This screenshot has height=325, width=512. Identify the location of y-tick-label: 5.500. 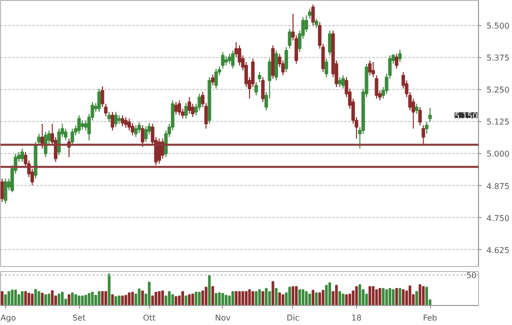
(498, 26).